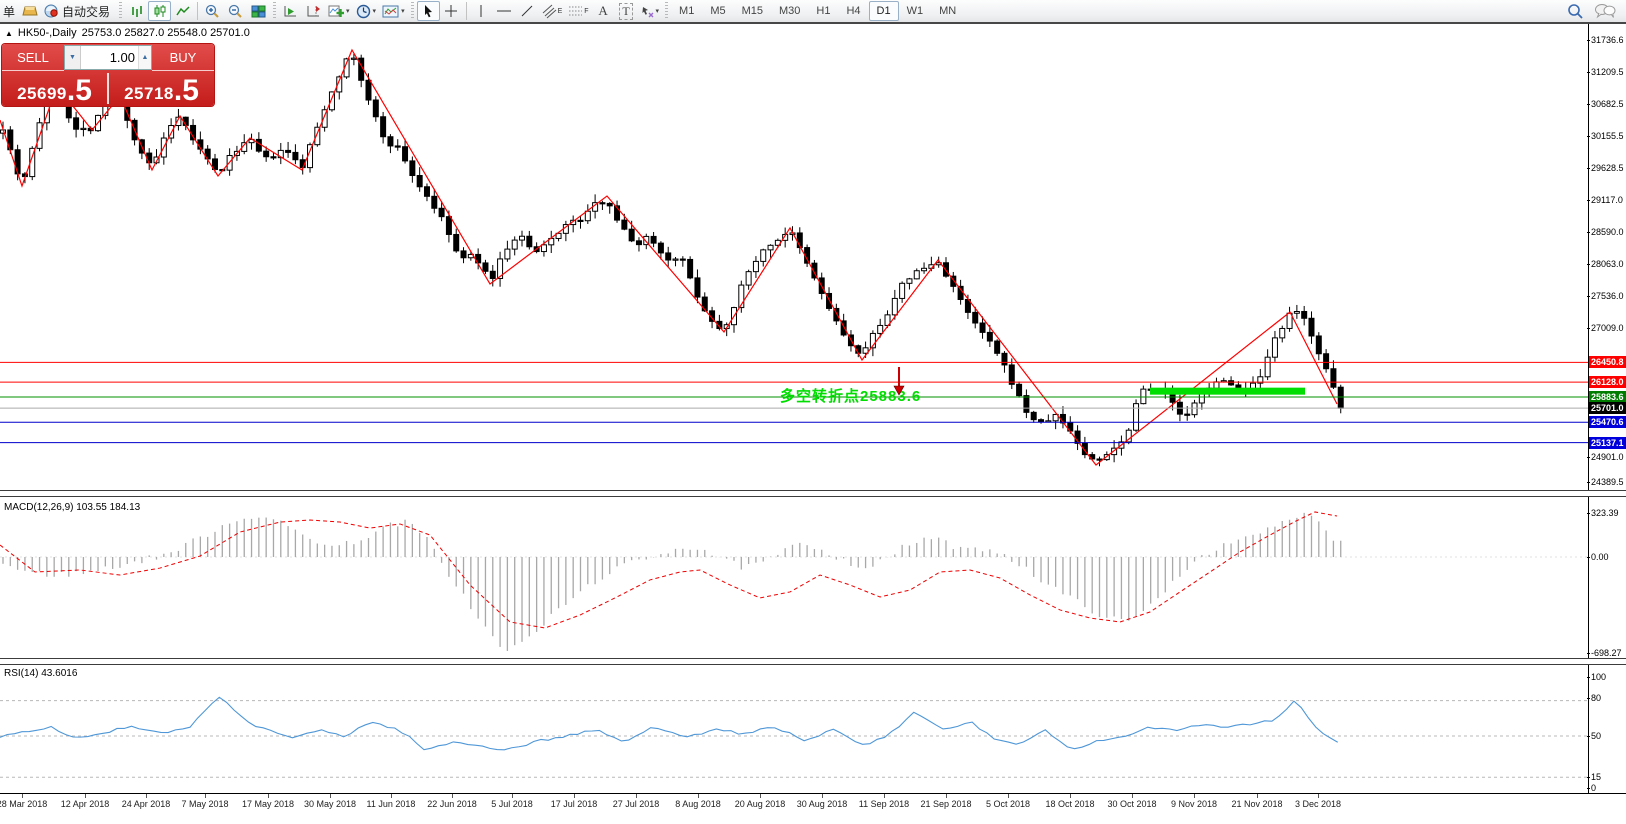 The height and width of the screenshot is (824, 1626). I want to click on equidistant-channel-tool-button: E, so click(552, 11).